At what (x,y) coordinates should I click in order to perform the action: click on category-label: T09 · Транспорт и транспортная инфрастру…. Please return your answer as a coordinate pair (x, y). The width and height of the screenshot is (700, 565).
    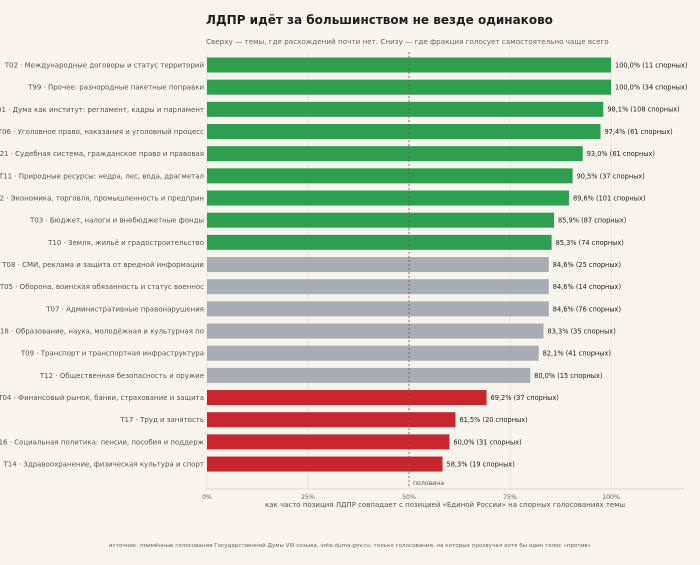
    Looking at the image, I should click on (112, 354).